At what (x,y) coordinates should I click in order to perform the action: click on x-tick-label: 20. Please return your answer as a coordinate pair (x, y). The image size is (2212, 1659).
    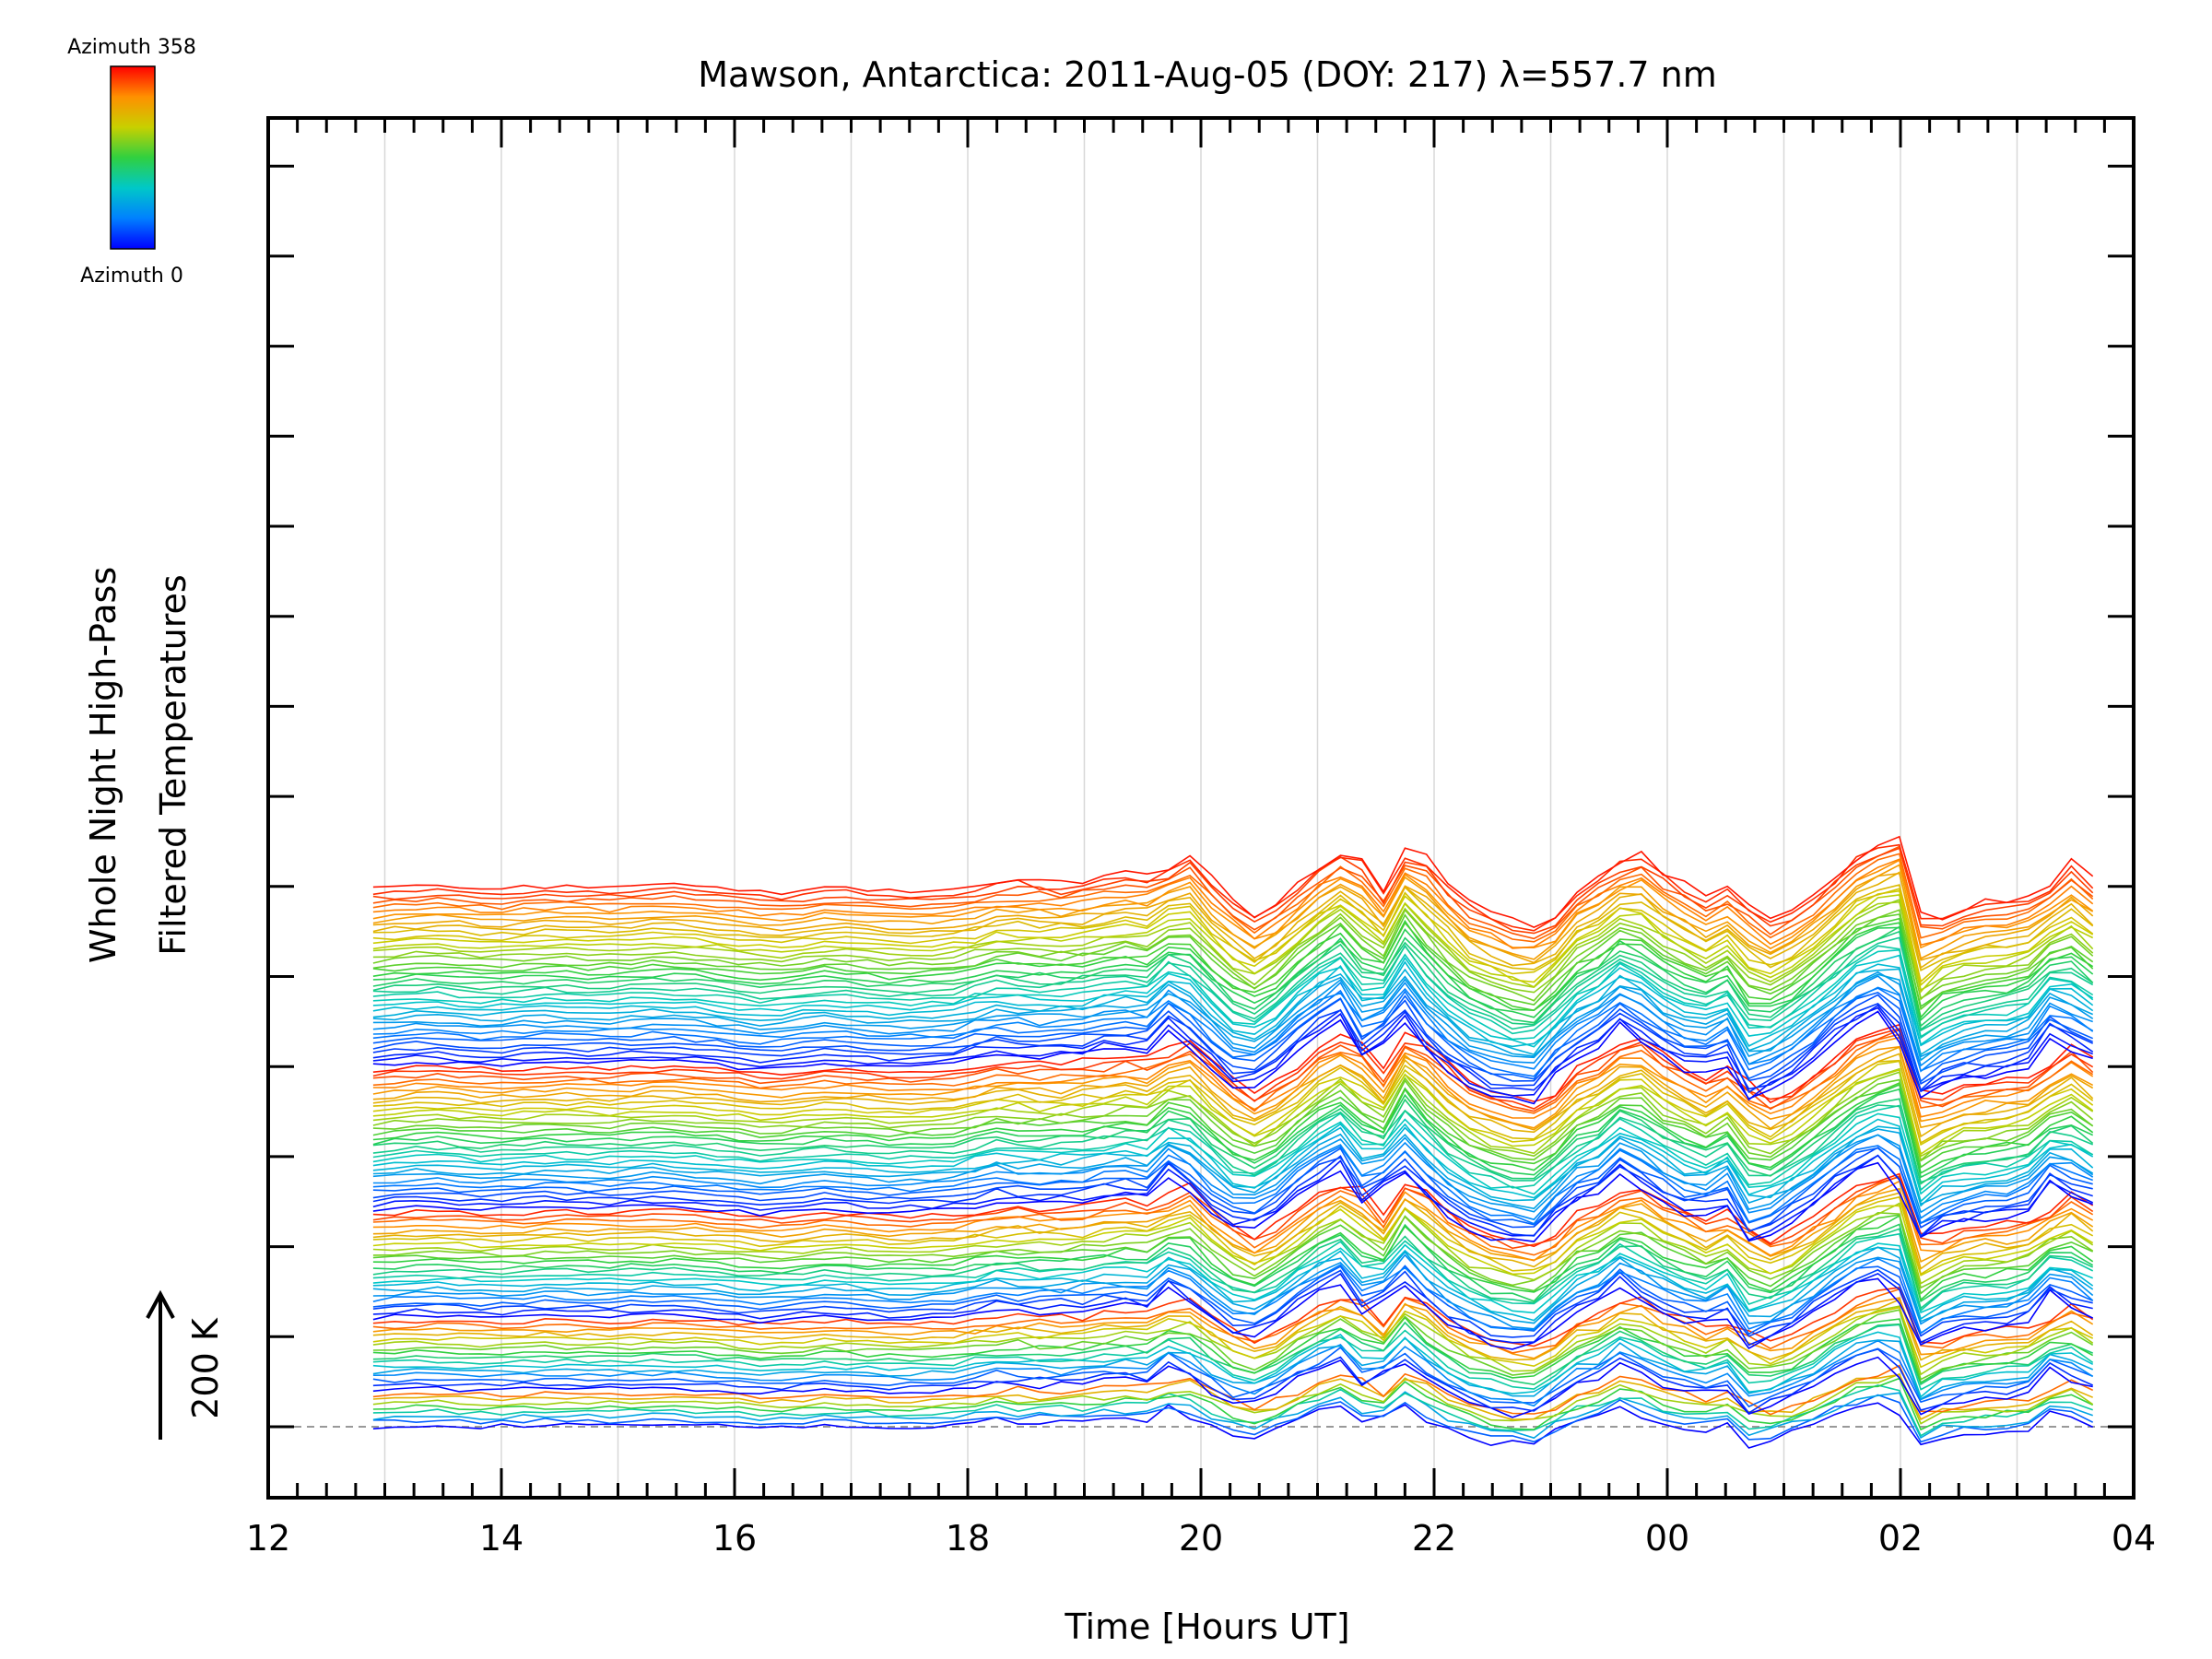
    Looking at the image, I should click on (1201, 1538).